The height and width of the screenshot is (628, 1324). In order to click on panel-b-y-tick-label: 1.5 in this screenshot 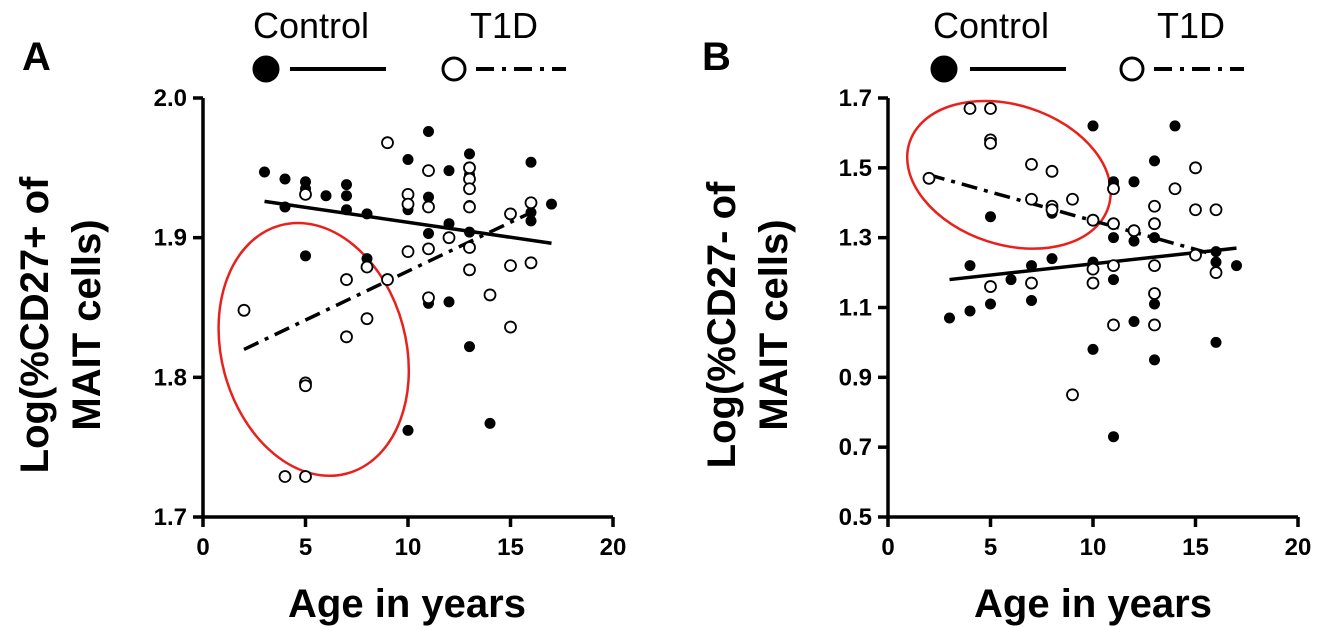, I will do `click(855, 168)`.